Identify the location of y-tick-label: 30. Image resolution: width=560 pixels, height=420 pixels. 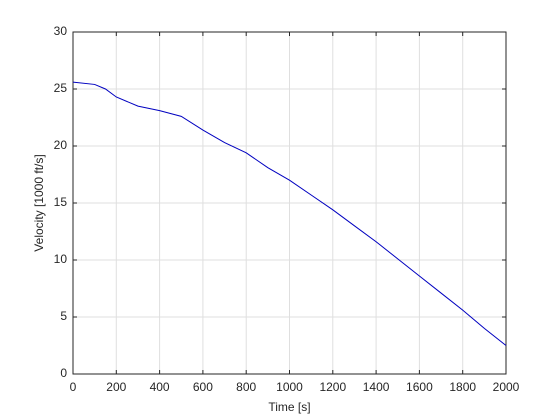
(61, 31).